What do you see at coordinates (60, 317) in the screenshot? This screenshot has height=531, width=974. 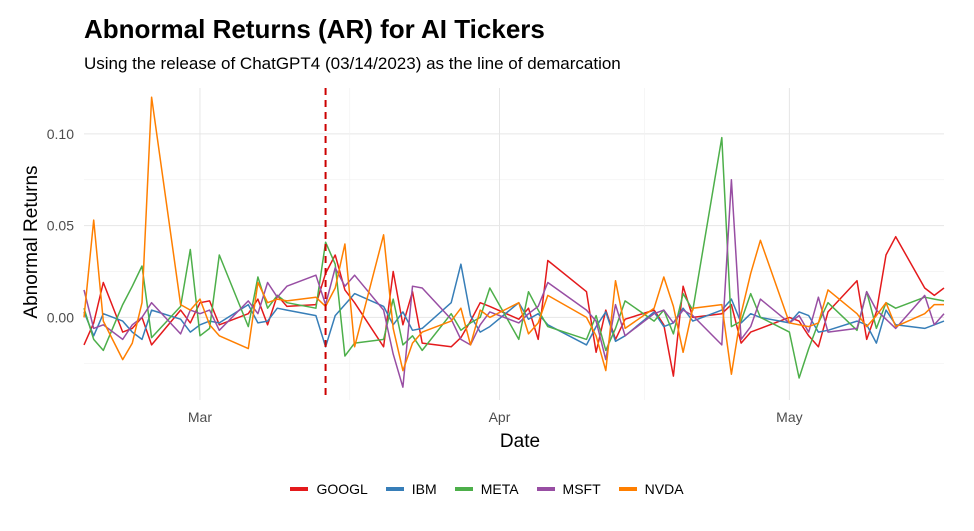 I see `y-tick-label: 0.00` at bounding box center [60, 317].